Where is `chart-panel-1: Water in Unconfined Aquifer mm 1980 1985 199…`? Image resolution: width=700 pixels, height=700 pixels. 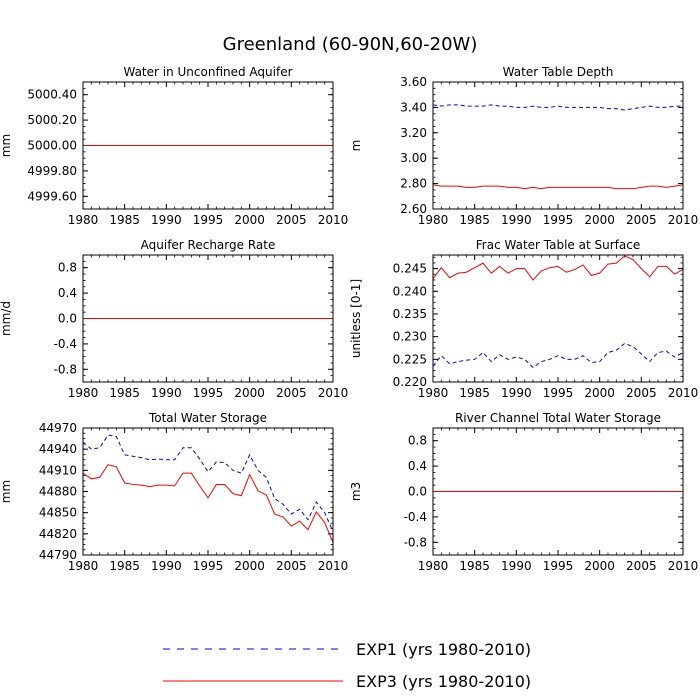
chart-panel-1: Water in Unconfined Aquifer mm 1980 1985 199… is located at coordinates (174, 146).